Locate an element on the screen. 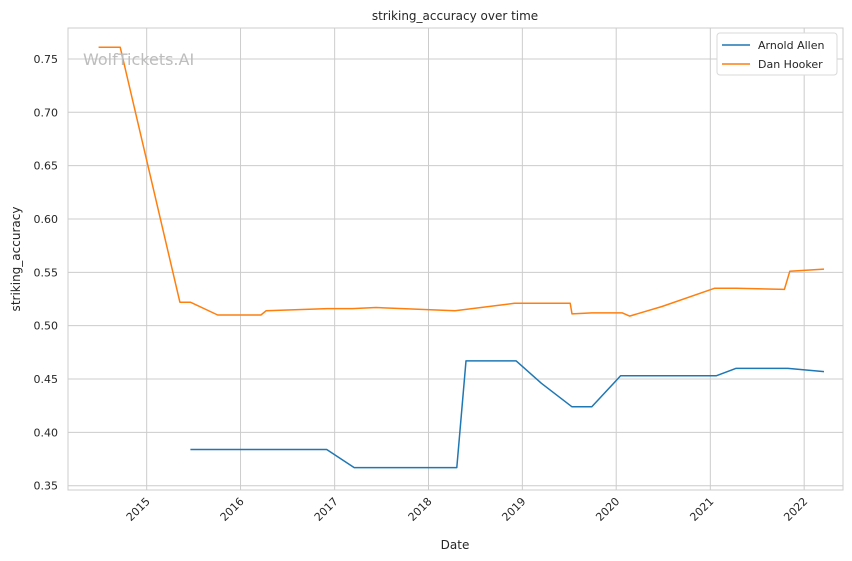 The image size is (852, 561). legend: Arnold Allen Dan Hooker is located at coordinates (777, 54).